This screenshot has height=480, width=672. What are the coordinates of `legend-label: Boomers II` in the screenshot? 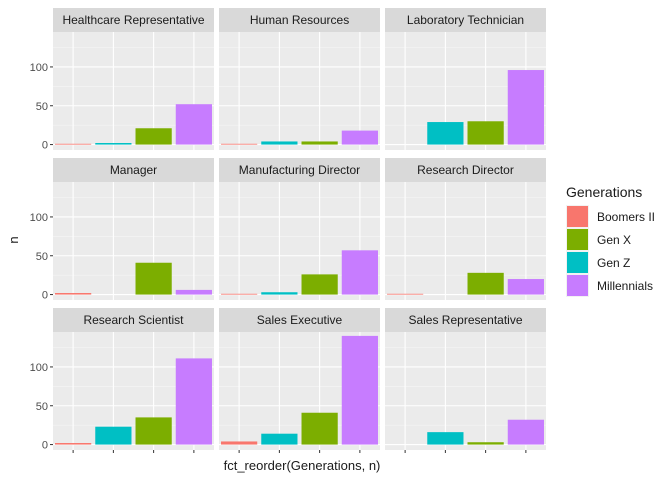 It's located at (626, 217).